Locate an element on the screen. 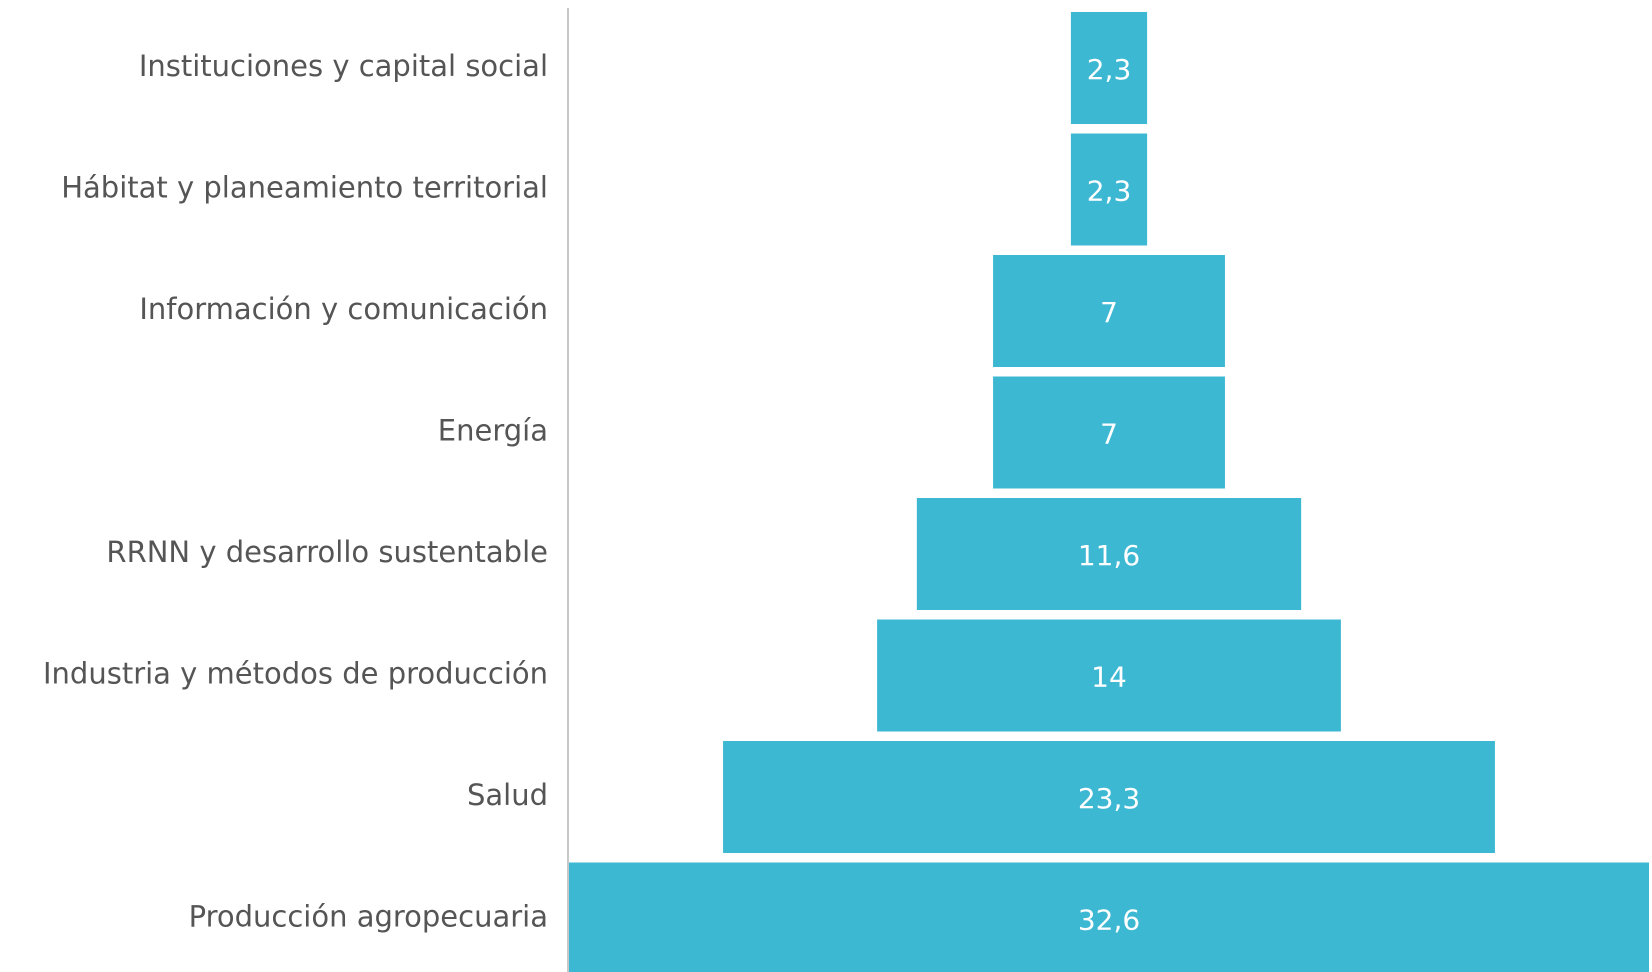  category-label: RRNN y desarrollo sustentable is located at coordinates (327, 552).